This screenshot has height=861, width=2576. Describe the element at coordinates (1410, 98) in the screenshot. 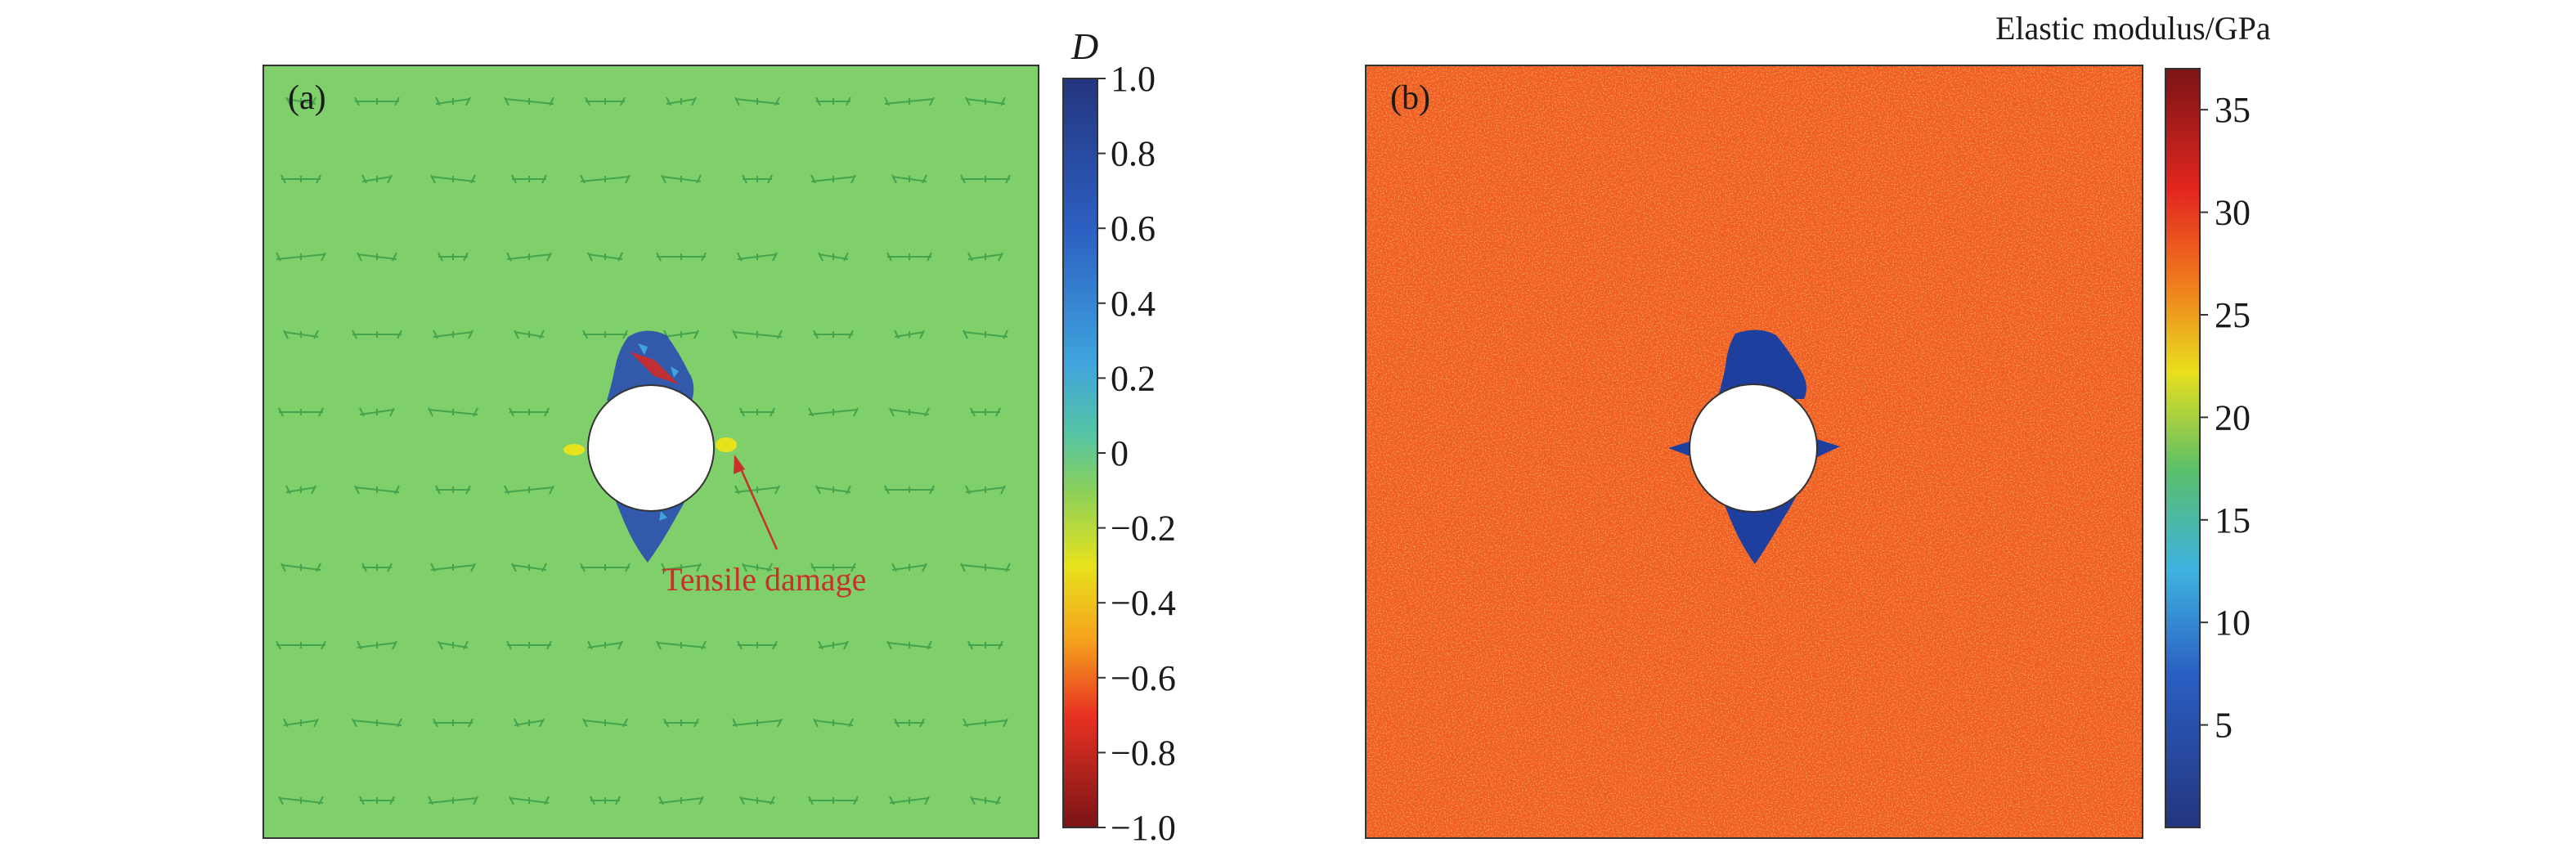

I see `panel-b-label: (b)` at that location.